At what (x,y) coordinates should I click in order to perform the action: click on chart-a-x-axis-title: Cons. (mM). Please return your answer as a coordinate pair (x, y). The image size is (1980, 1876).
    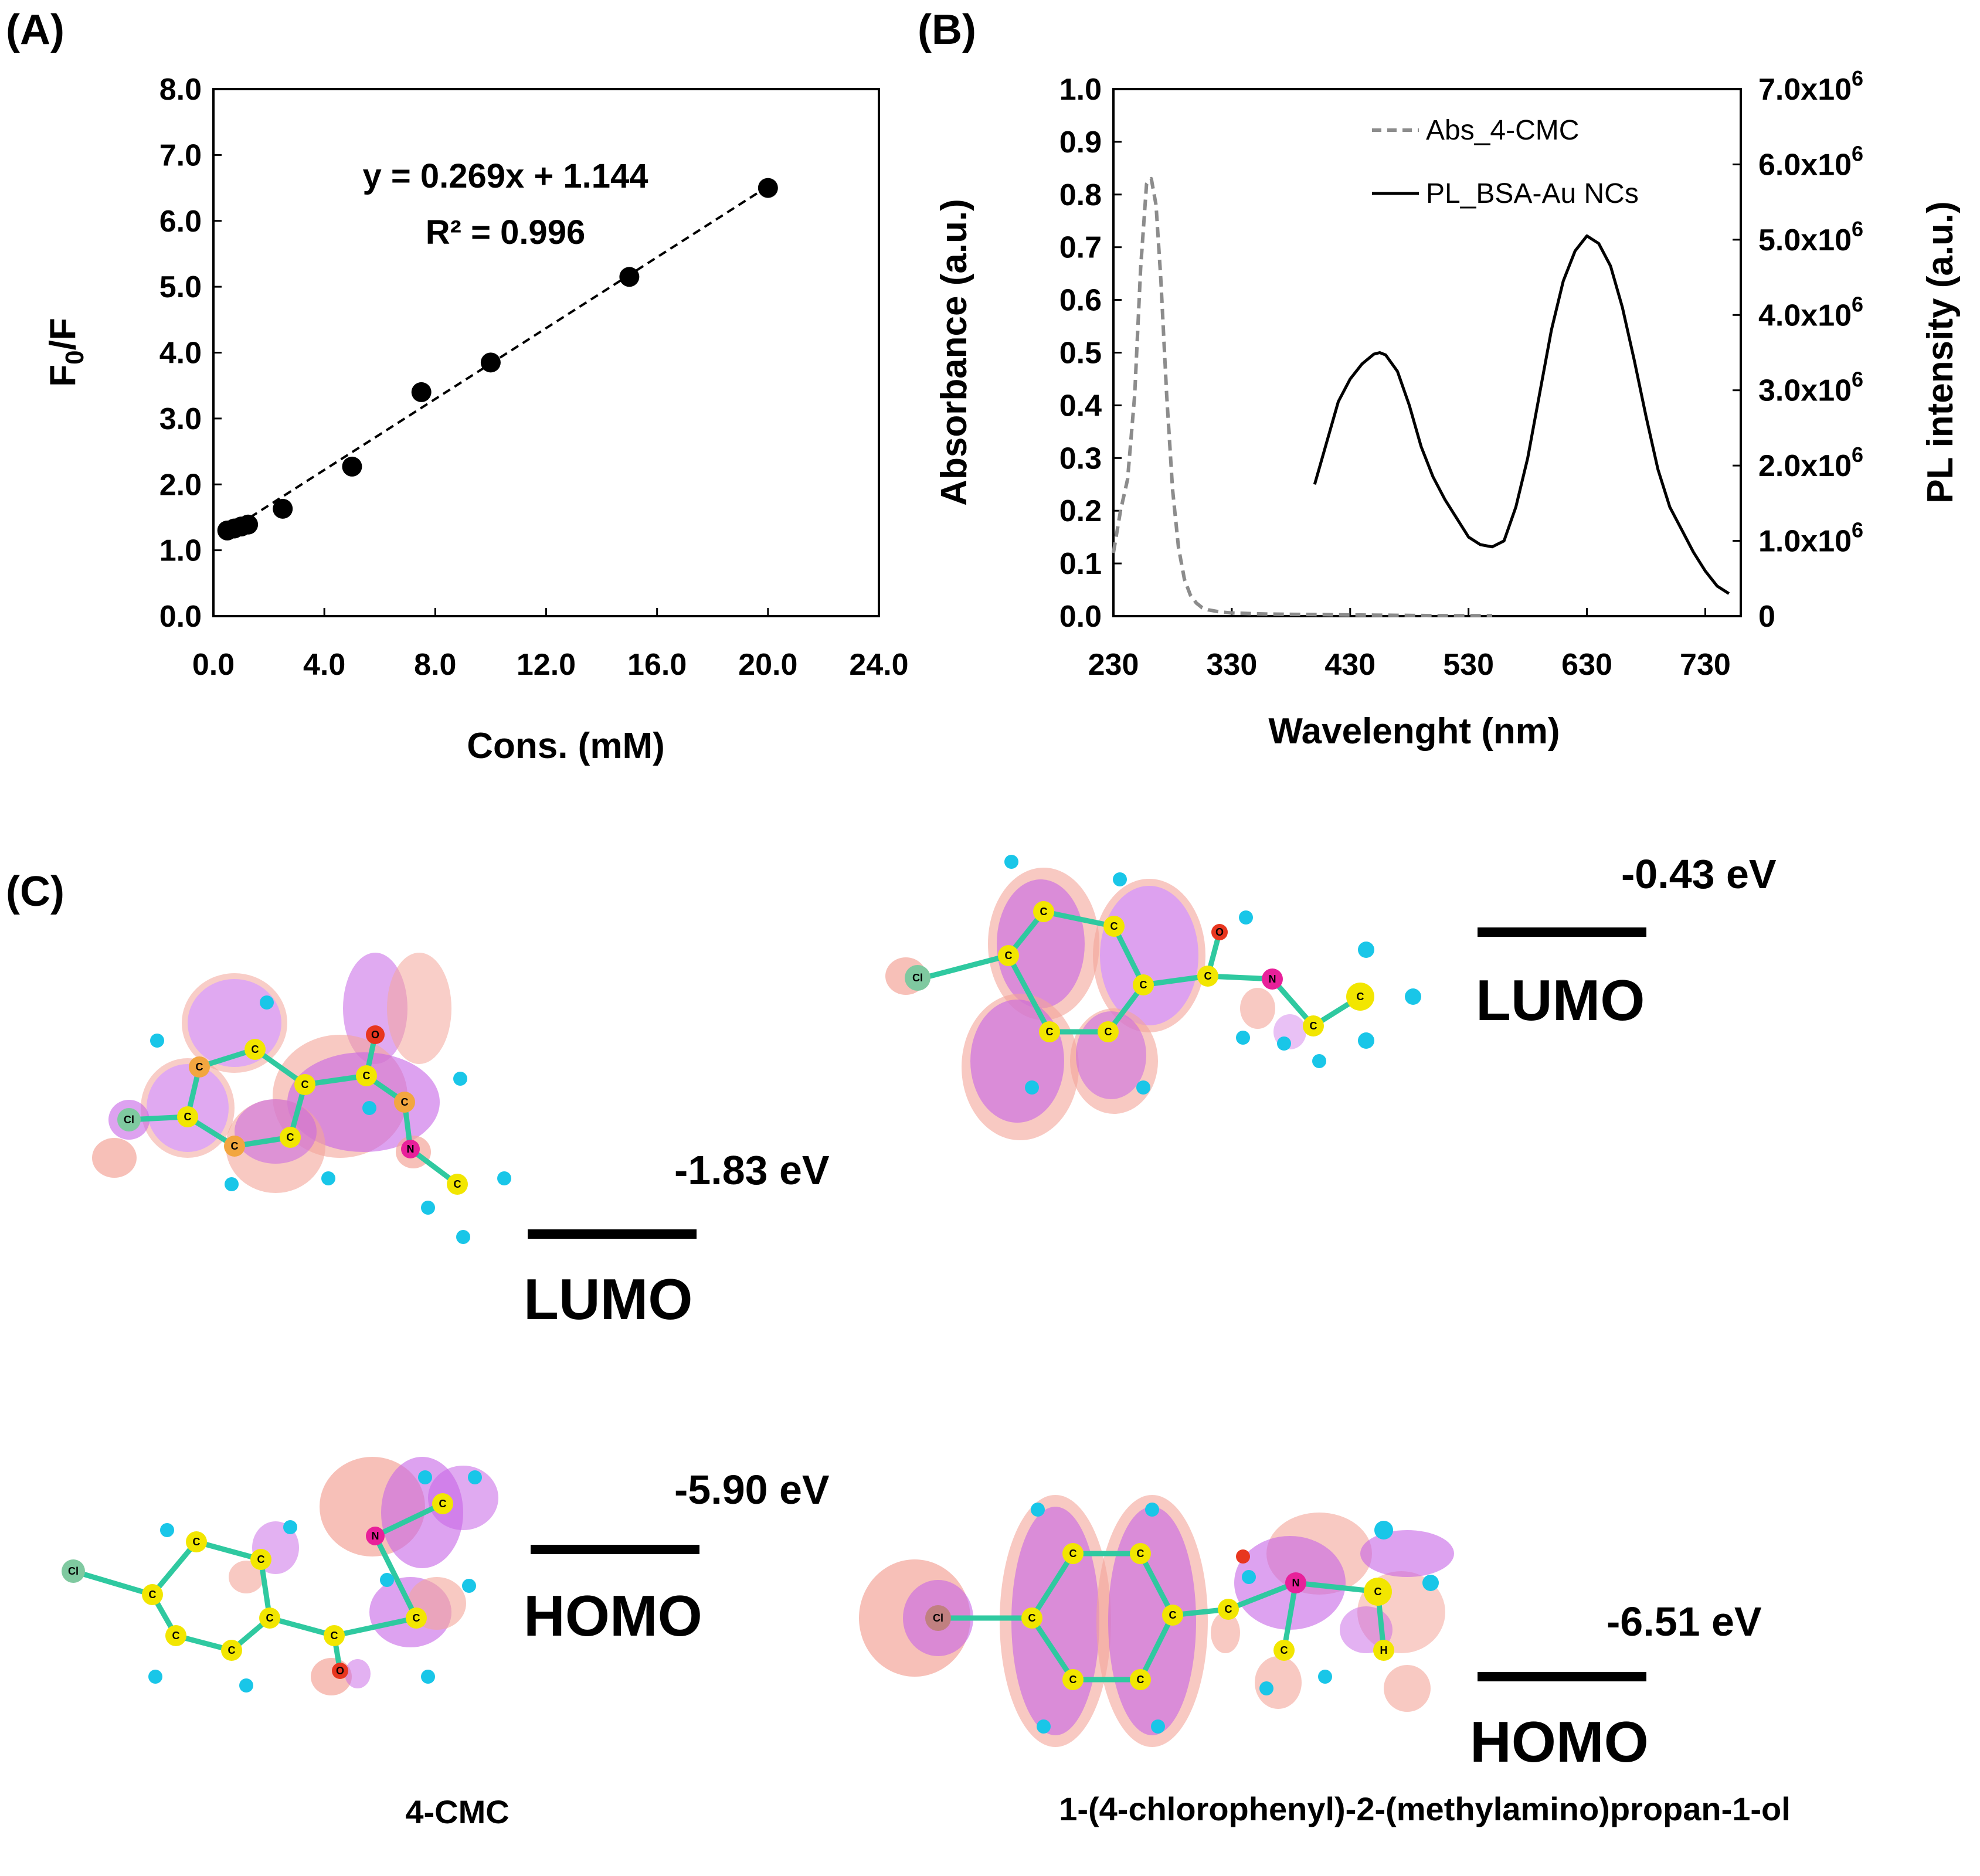
    Looking at the image, I should click on (566, 746).